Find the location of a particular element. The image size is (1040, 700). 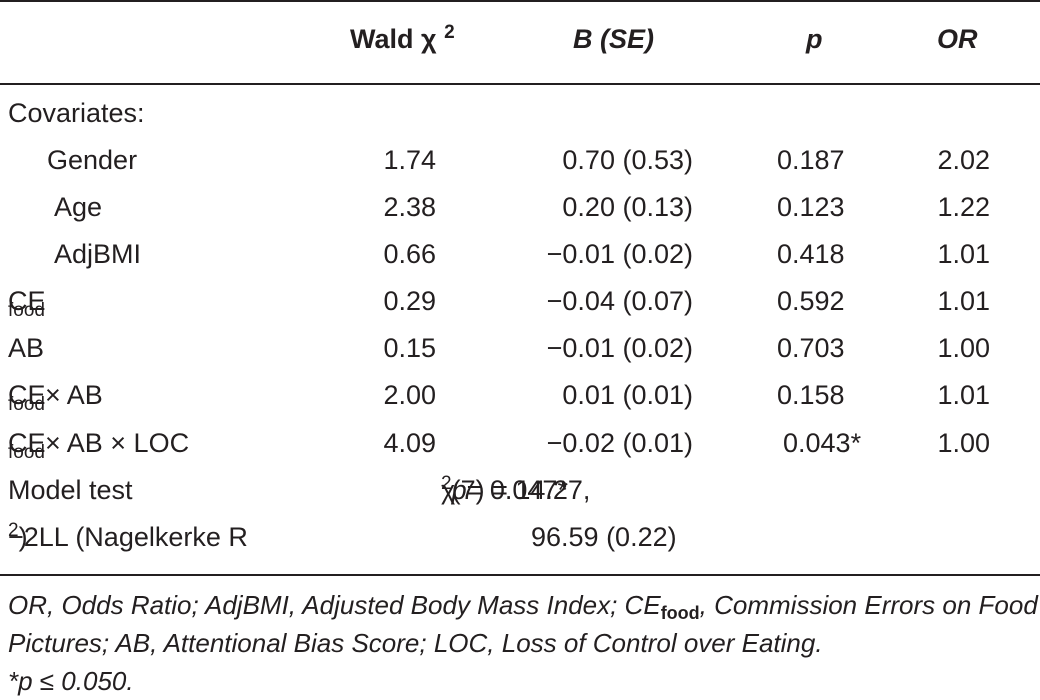

table-row: AdjBMI 0.66 −0.01 (0.02) 0.418 1.01 is located at coordinates (520, 262).